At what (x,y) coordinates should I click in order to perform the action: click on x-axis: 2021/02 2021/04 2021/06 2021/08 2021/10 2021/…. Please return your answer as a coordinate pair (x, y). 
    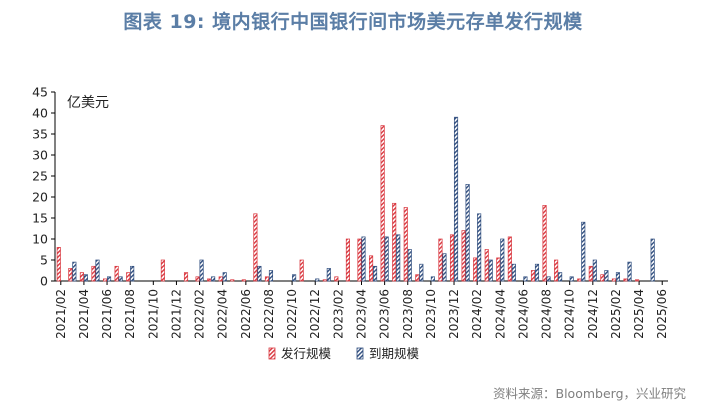
    Looking at the image, I should click on (361, 309).